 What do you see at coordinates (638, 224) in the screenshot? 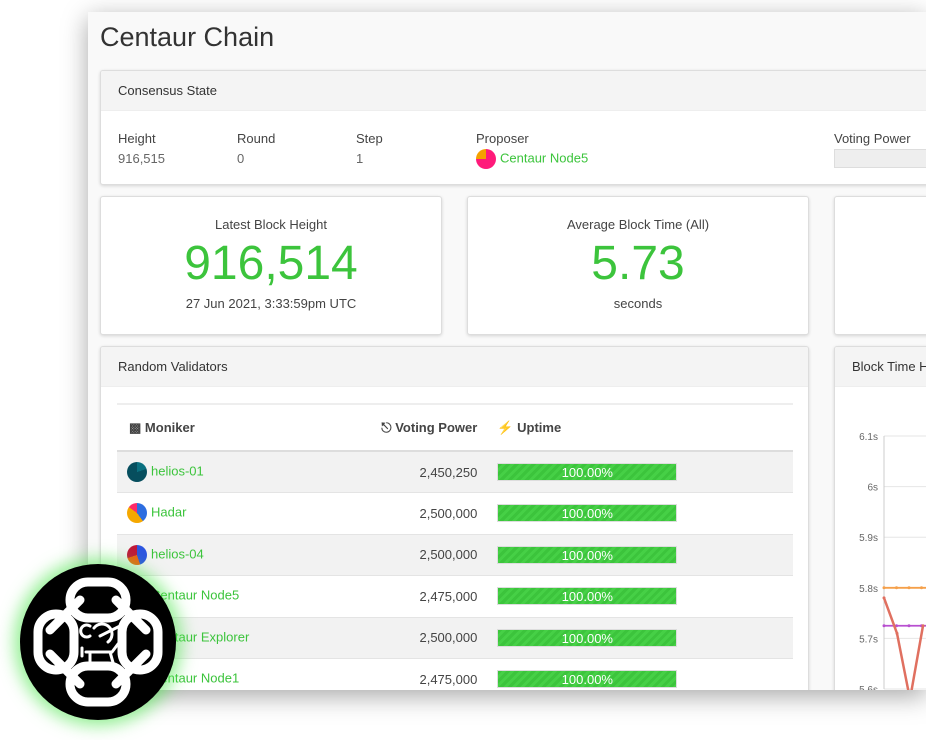
I see `avg-block-time-label: Average Block Time (All)` at bounding box center [638, 224].